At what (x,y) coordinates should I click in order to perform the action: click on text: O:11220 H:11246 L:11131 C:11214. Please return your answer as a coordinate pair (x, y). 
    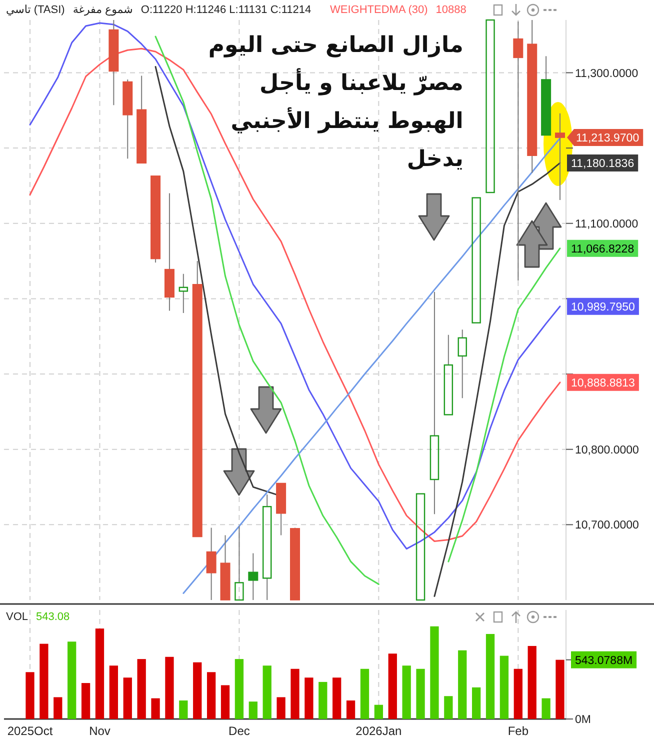
    Looking at the image, I should click on (226, 10).